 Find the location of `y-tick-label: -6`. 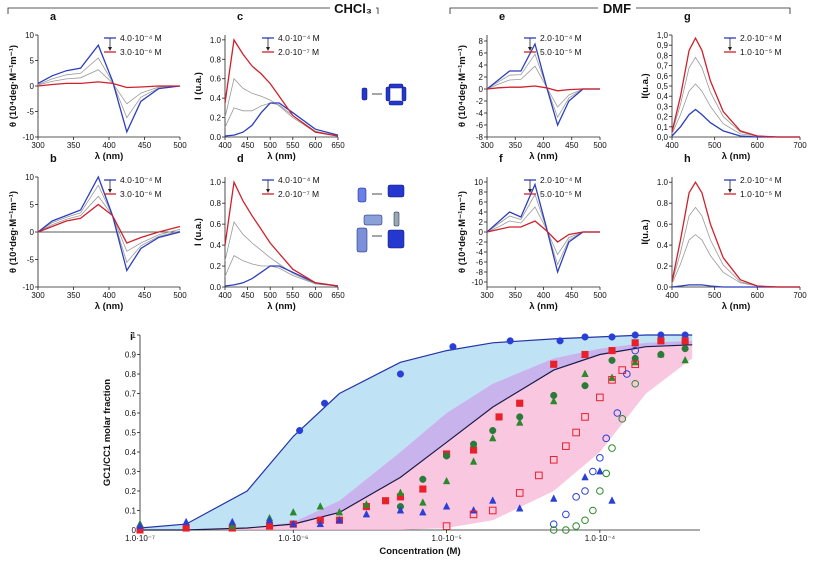

y-tick-label: -6 is located at coordinates (480, 262).